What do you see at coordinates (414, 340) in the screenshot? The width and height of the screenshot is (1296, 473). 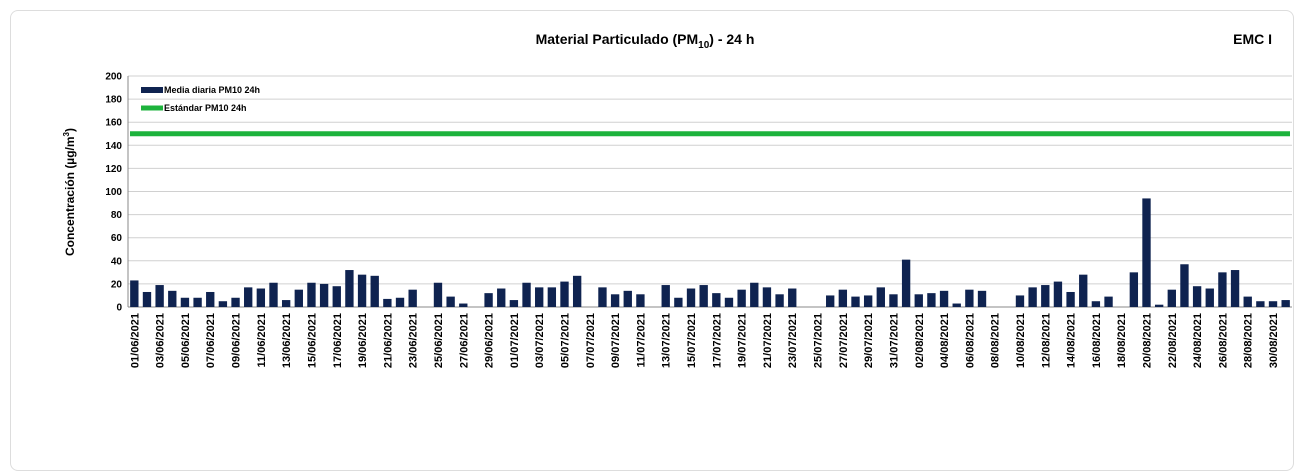 I see `x-tick-label: 23/06/2021` at bounding box center [414, 340].